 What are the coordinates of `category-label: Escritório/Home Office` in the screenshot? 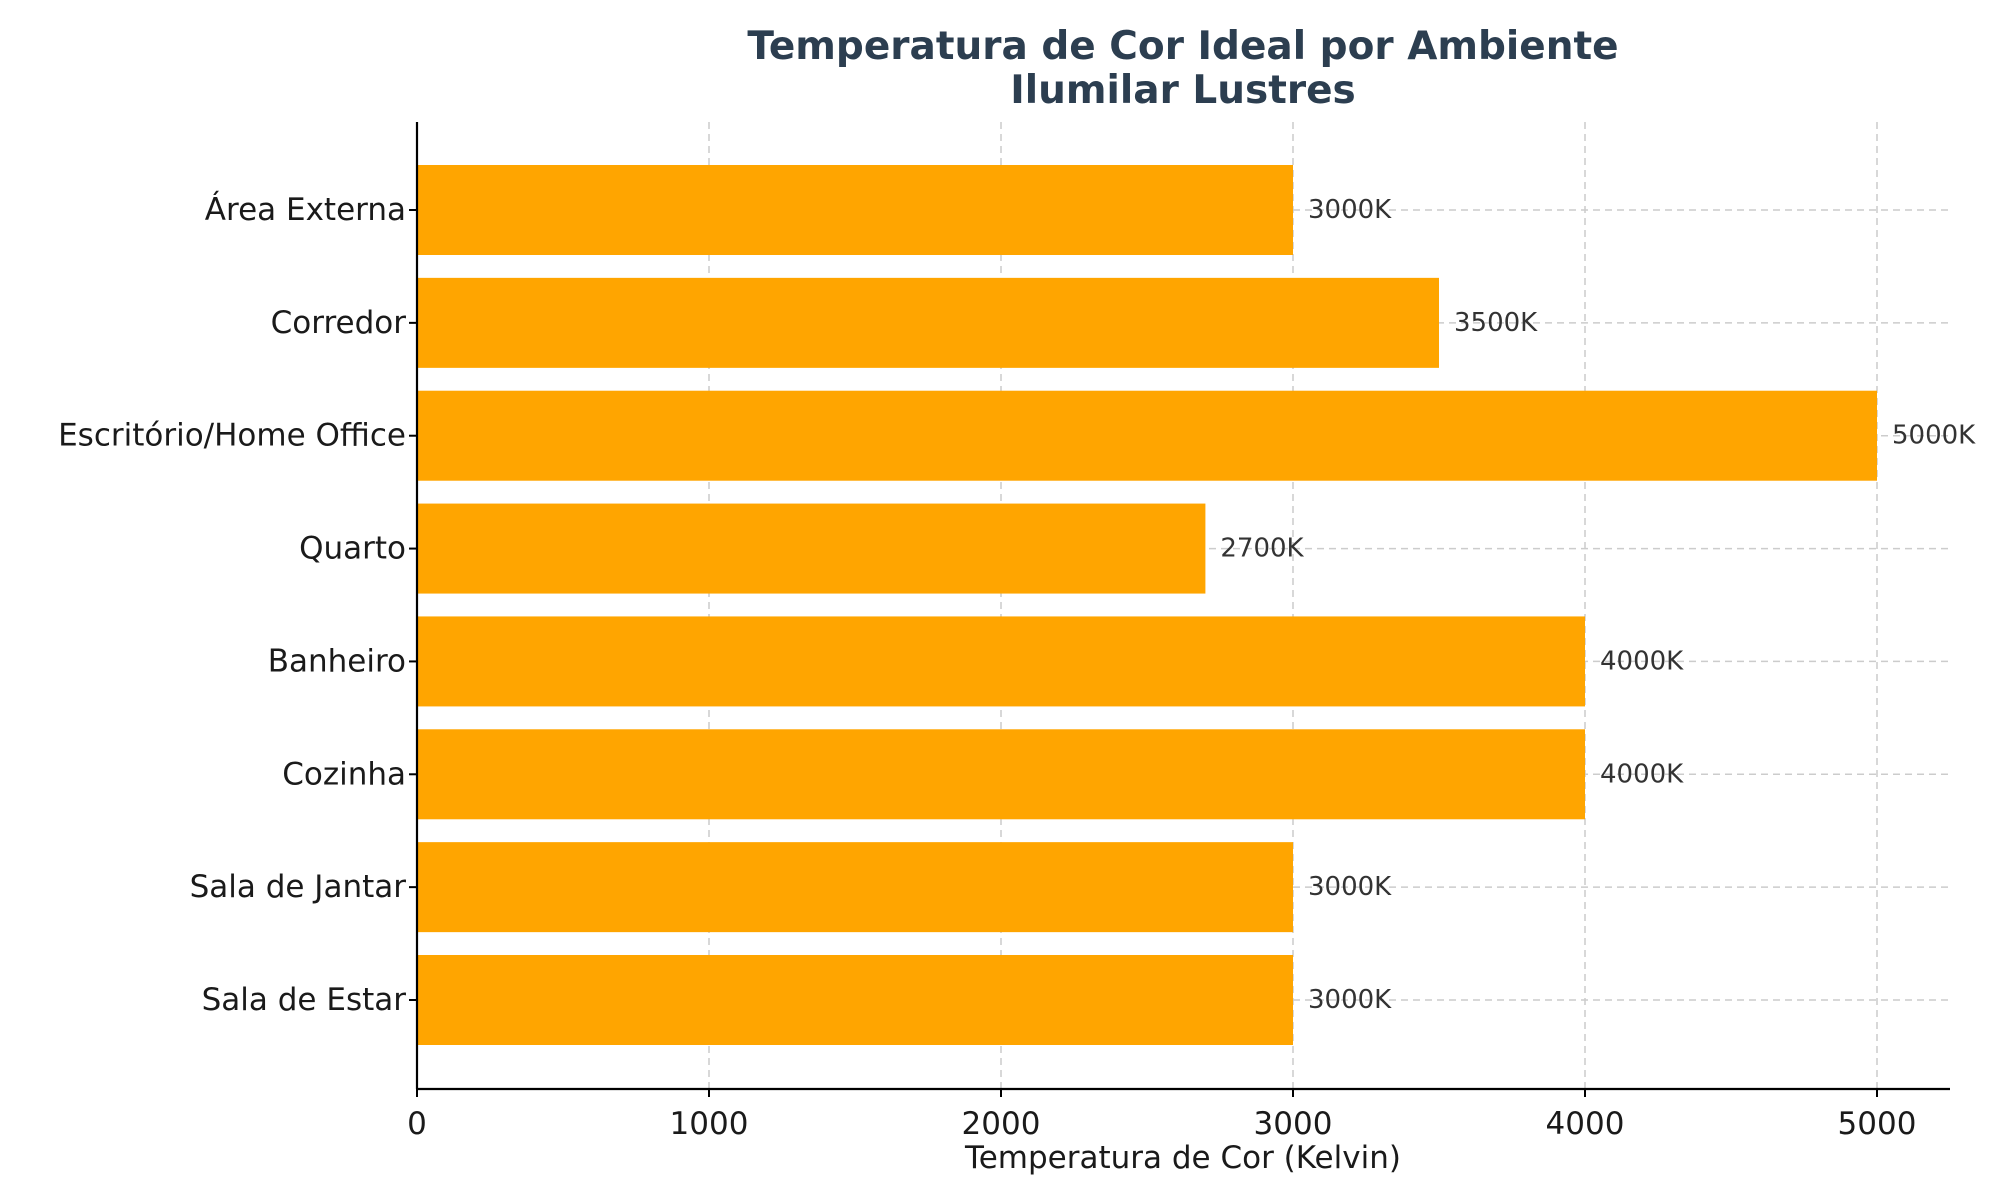 It's located at (232, 436).